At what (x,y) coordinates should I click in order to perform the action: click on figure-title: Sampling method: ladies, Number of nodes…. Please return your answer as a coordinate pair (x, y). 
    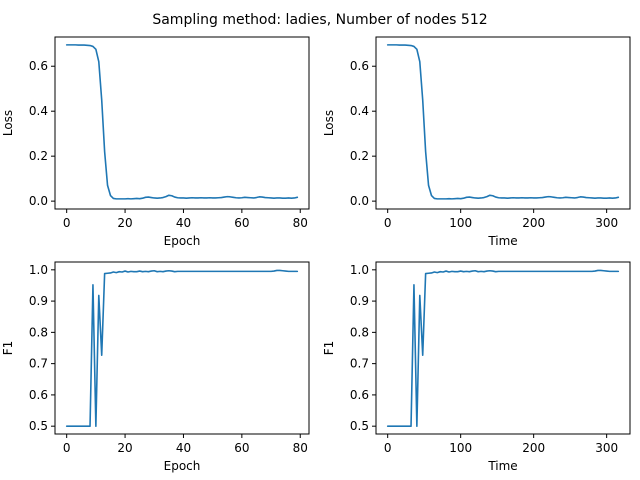
    Looking at the image, I should click on (319, 20).